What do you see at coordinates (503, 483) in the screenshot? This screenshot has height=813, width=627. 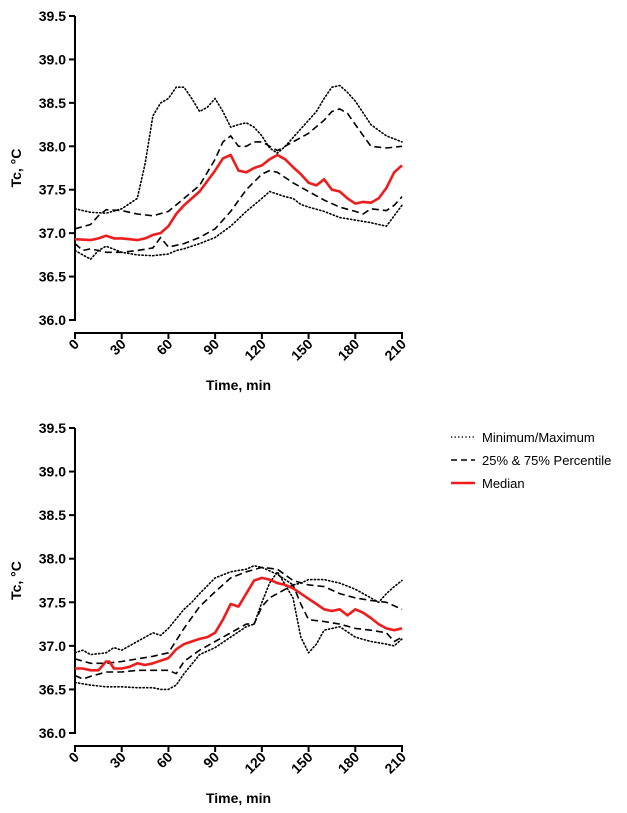 I see `legend-label: Median` at bounding box center [503, 483].